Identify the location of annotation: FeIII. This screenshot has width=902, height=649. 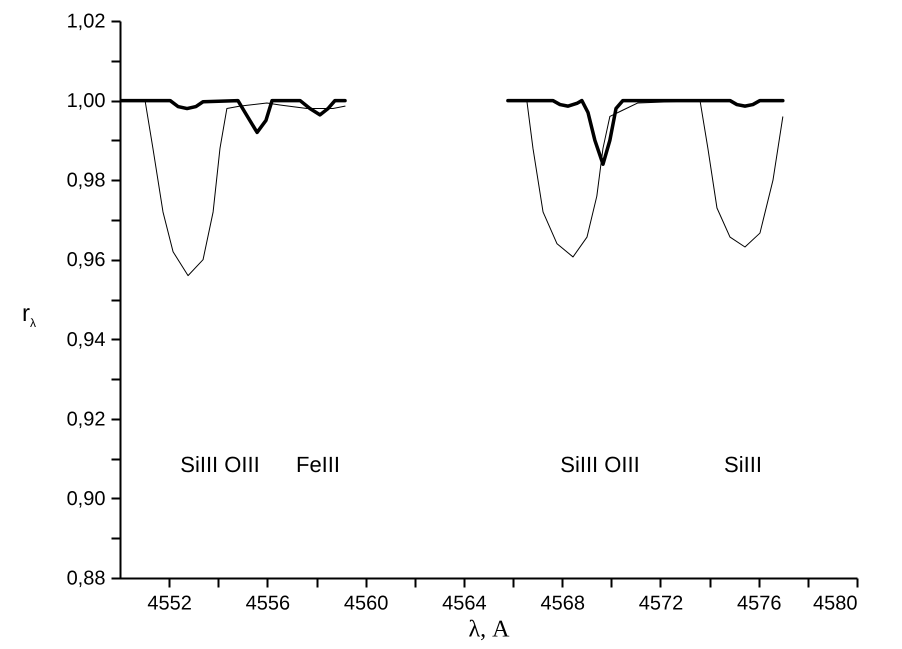
(318, 464).